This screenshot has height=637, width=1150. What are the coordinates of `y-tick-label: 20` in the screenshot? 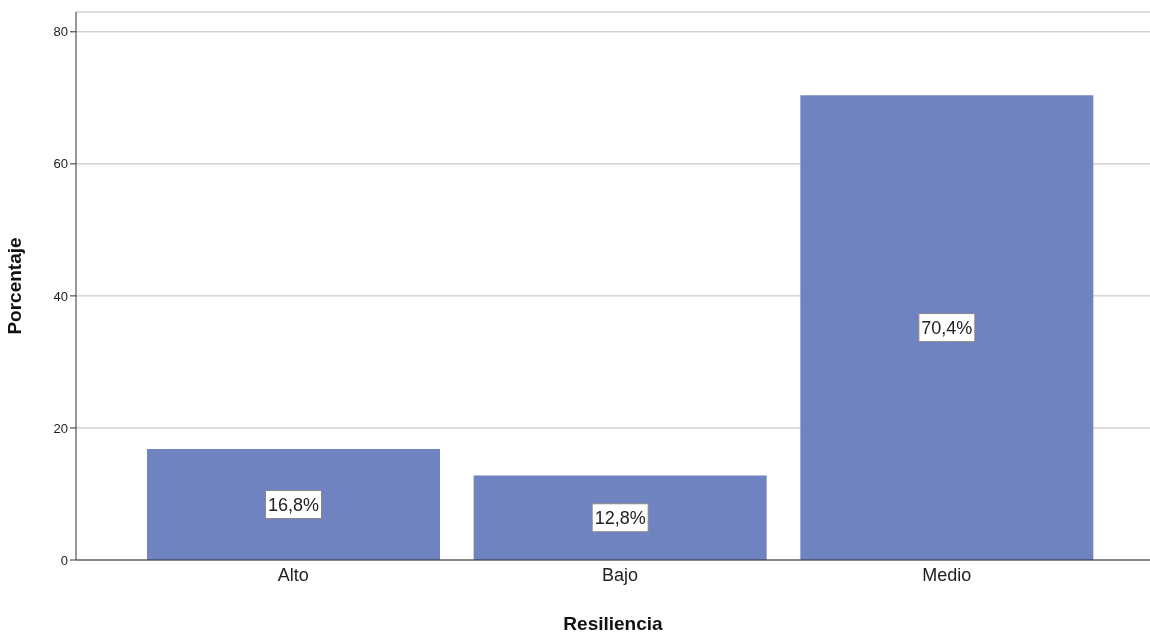 It's located at (60, 428).